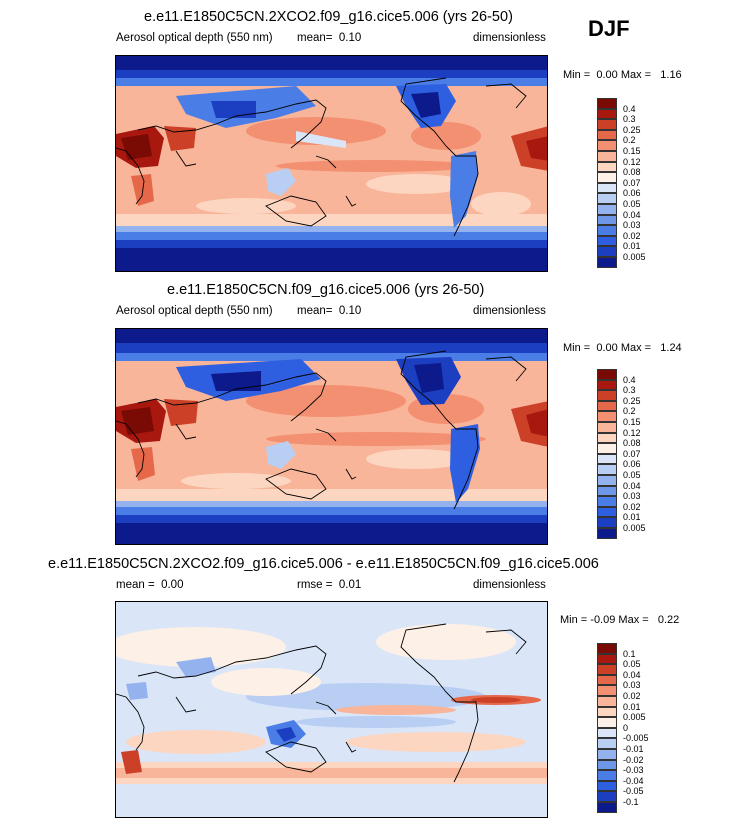 The image size is (733, 821). I want to click on panel2-mean-label: mean=, so click(315, 311).